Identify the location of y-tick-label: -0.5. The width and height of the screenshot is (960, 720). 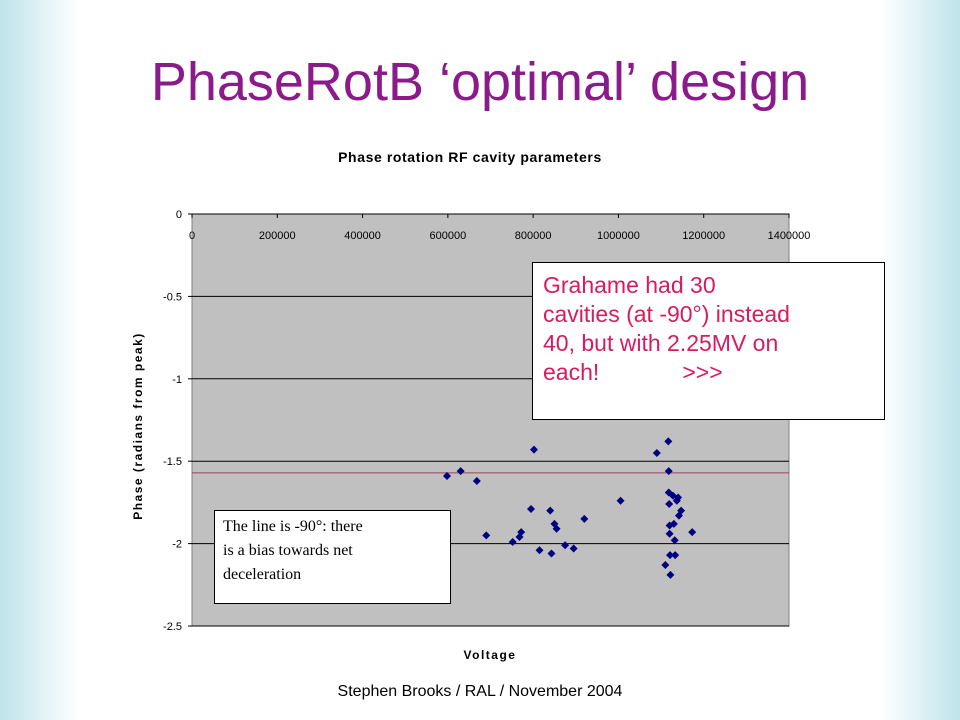
(172, 297).